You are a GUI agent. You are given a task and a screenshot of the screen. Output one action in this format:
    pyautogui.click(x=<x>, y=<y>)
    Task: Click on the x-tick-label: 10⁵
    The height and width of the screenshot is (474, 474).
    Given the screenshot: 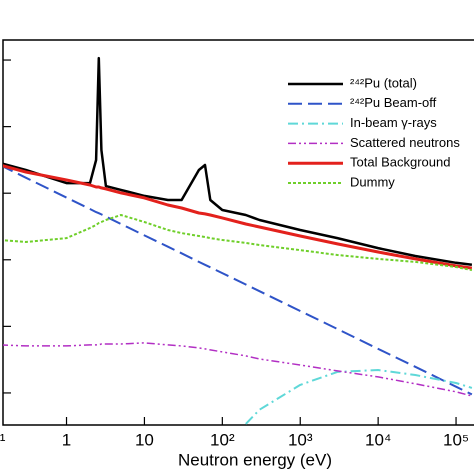 What is the action you would take?
    pyautogui.click(x=456, y=439)
    